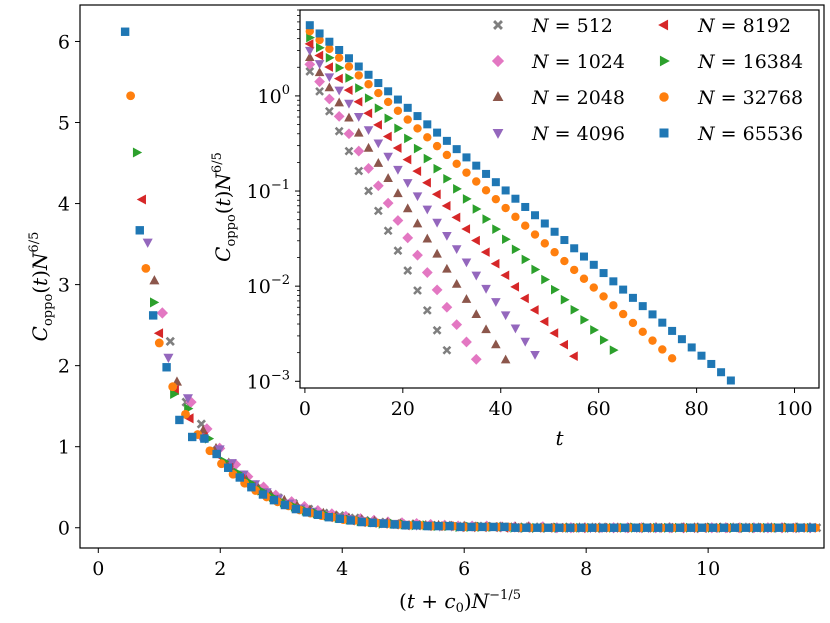 This screenshot has height=623, width=830. Describe the element at coordinates (750, 134) in the screenshot. I see `legend-label: N = 65536` at that location.